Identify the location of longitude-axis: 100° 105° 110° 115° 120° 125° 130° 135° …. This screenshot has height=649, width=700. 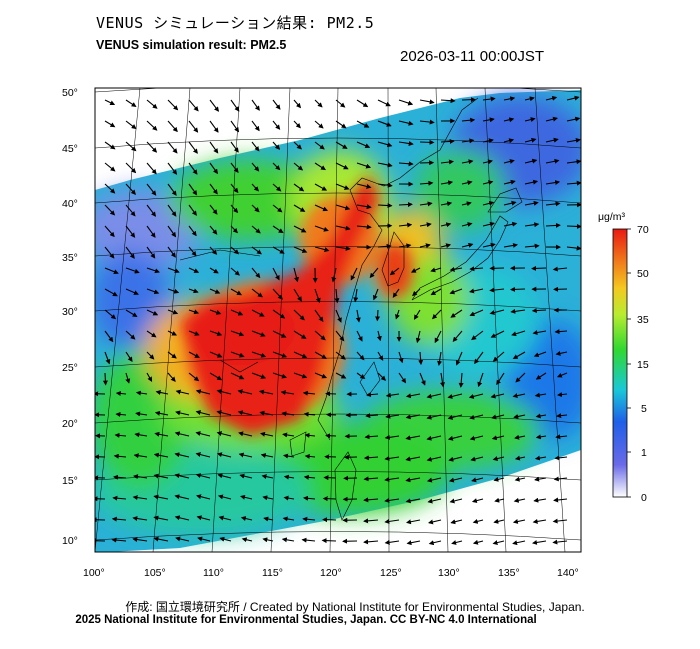
(331, 573).